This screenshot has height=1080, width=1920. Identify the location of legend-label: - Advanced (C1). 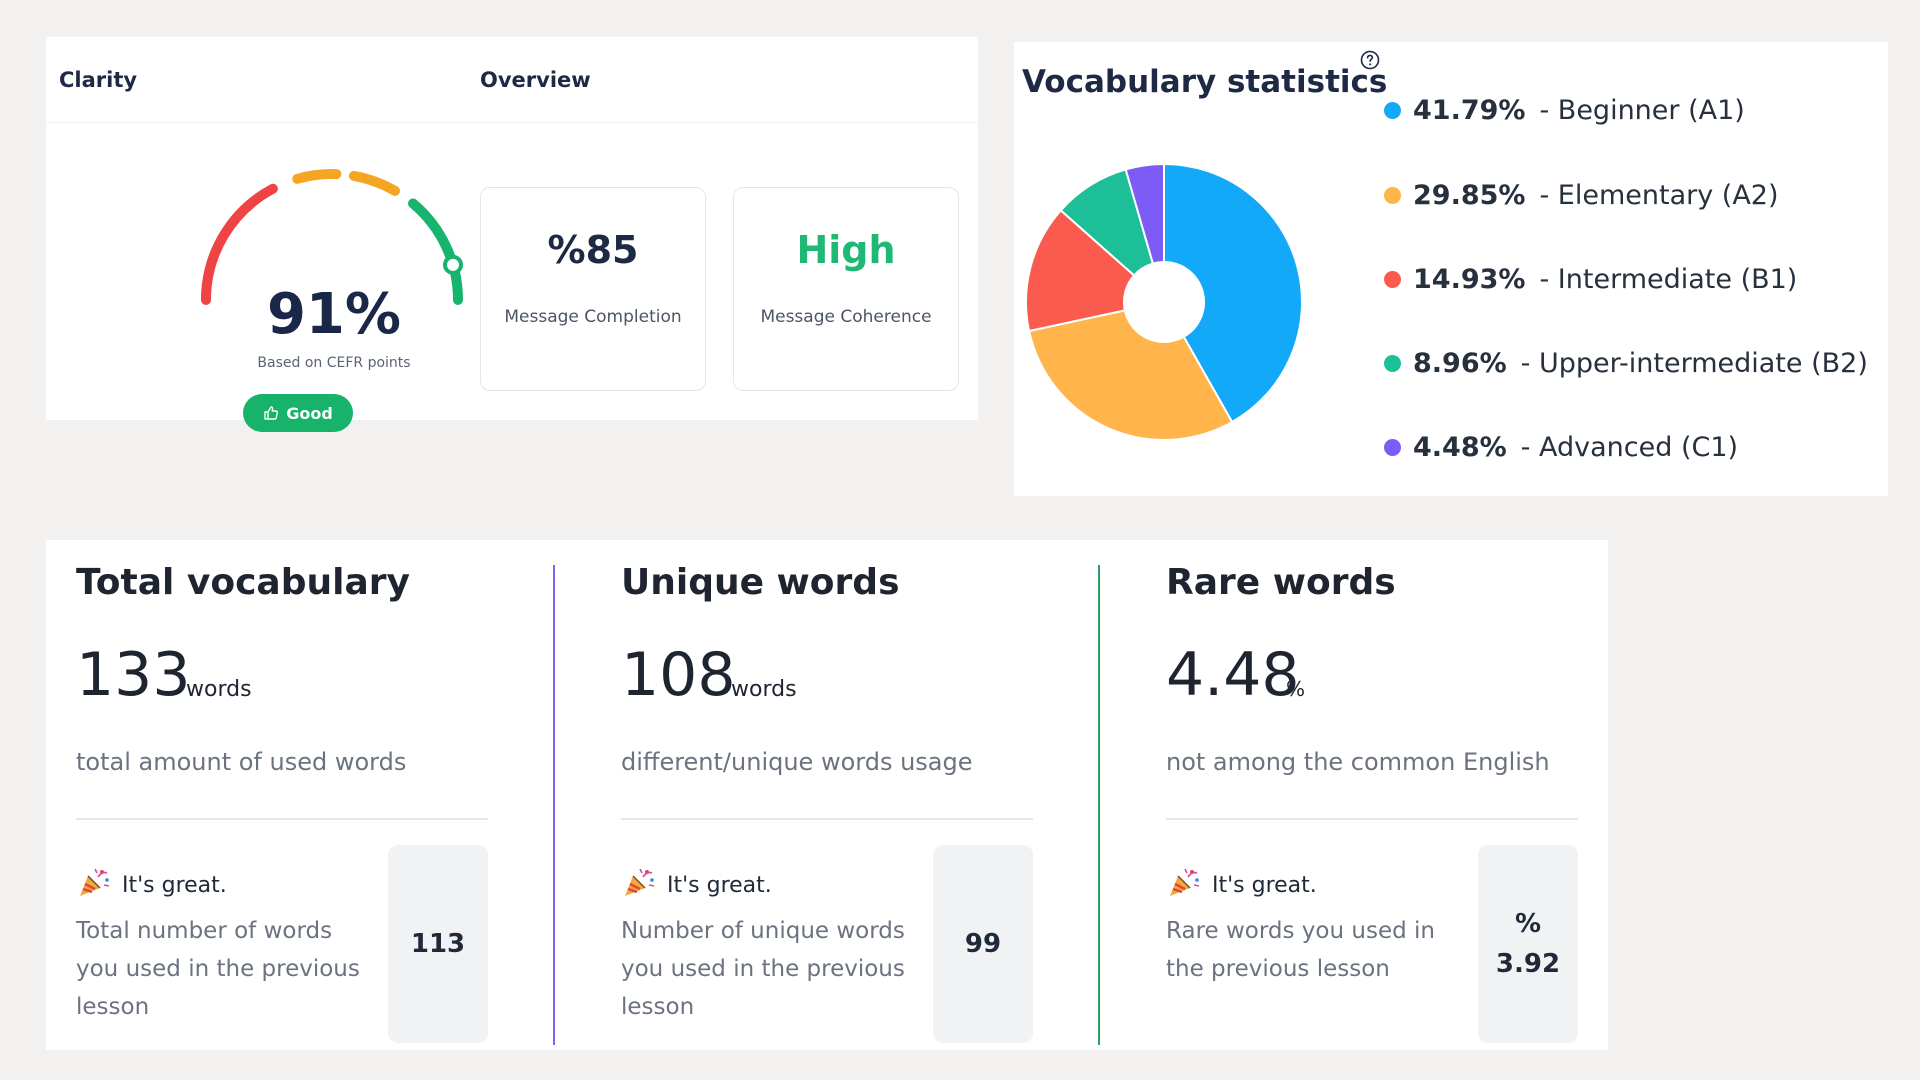
(1629, 447).